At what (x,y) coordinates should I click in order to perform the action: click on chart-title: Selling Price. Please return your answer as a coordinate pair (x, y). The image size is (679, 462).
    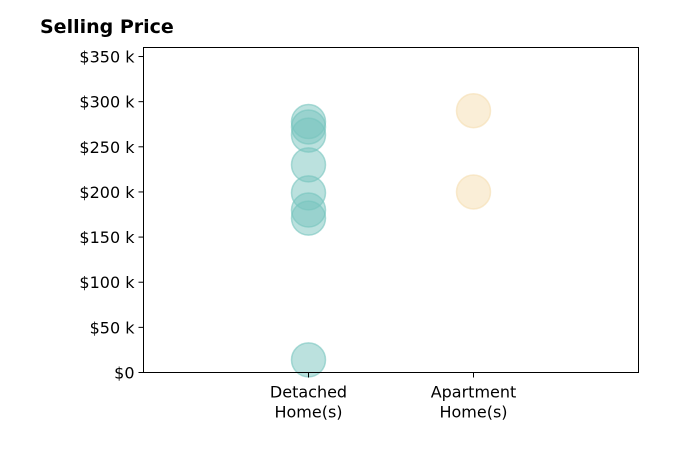
    Looking at the image, I should click on (107, 27).